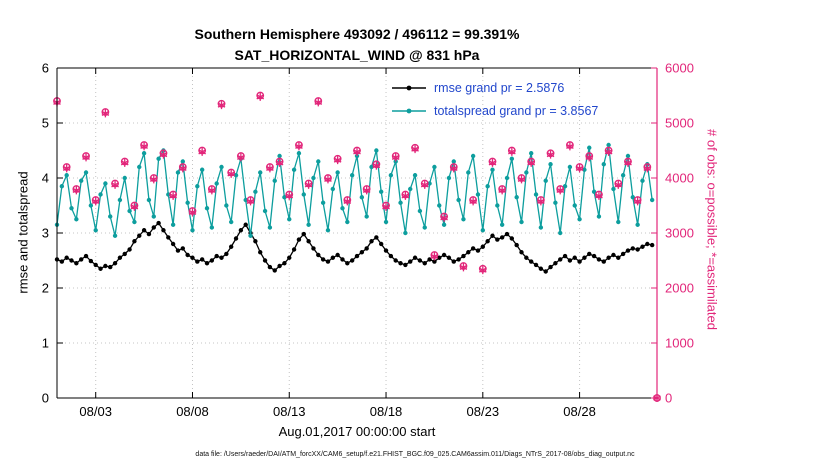  I want to click on svg-text: 5000, so click(679, 123).